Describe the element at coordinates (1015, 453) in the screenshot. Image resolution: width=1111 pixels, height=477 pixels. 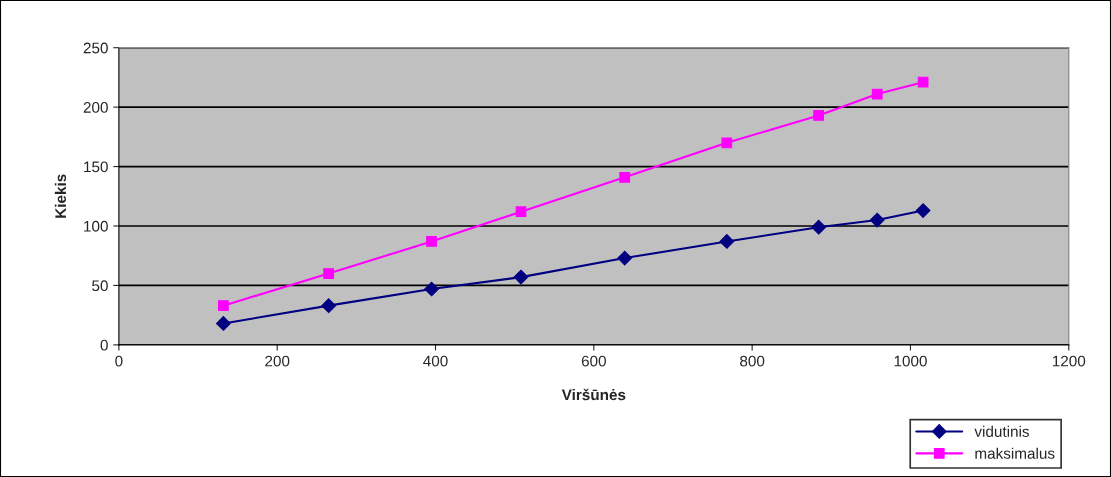
I see `legend-label: maksimalus` at that location.